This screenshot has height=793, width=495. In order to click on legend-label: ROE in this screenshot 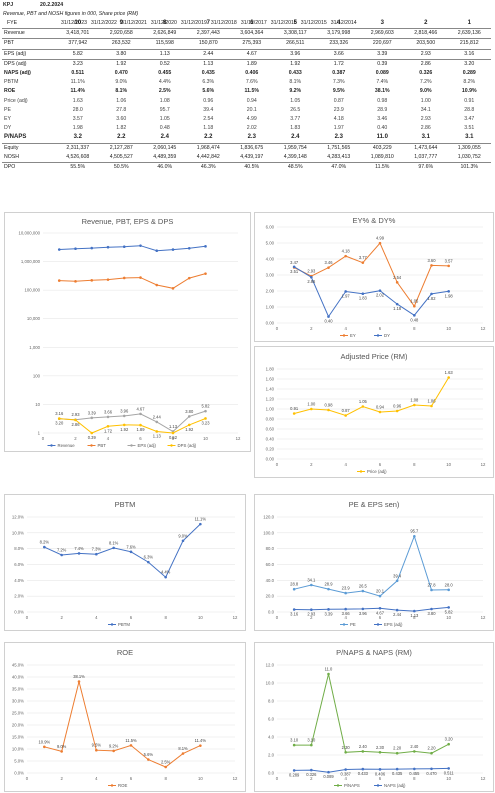, I will do `click(122, 785)`.